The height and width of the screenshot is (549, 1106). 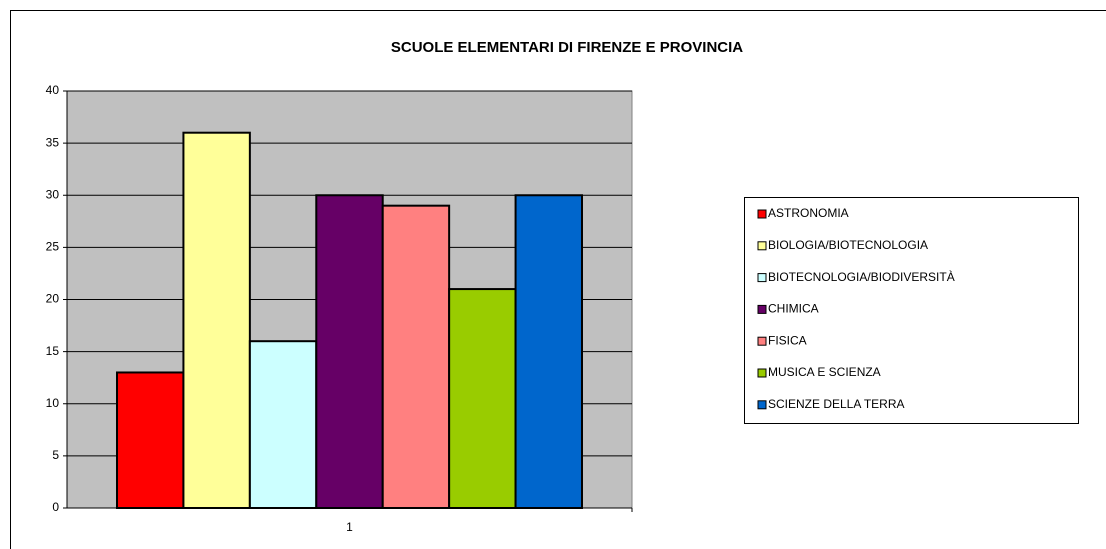 I want to click on legend-label: BIOTECNOLOGIA/BIODIVERSITÀ, so click(x=861, y=276).